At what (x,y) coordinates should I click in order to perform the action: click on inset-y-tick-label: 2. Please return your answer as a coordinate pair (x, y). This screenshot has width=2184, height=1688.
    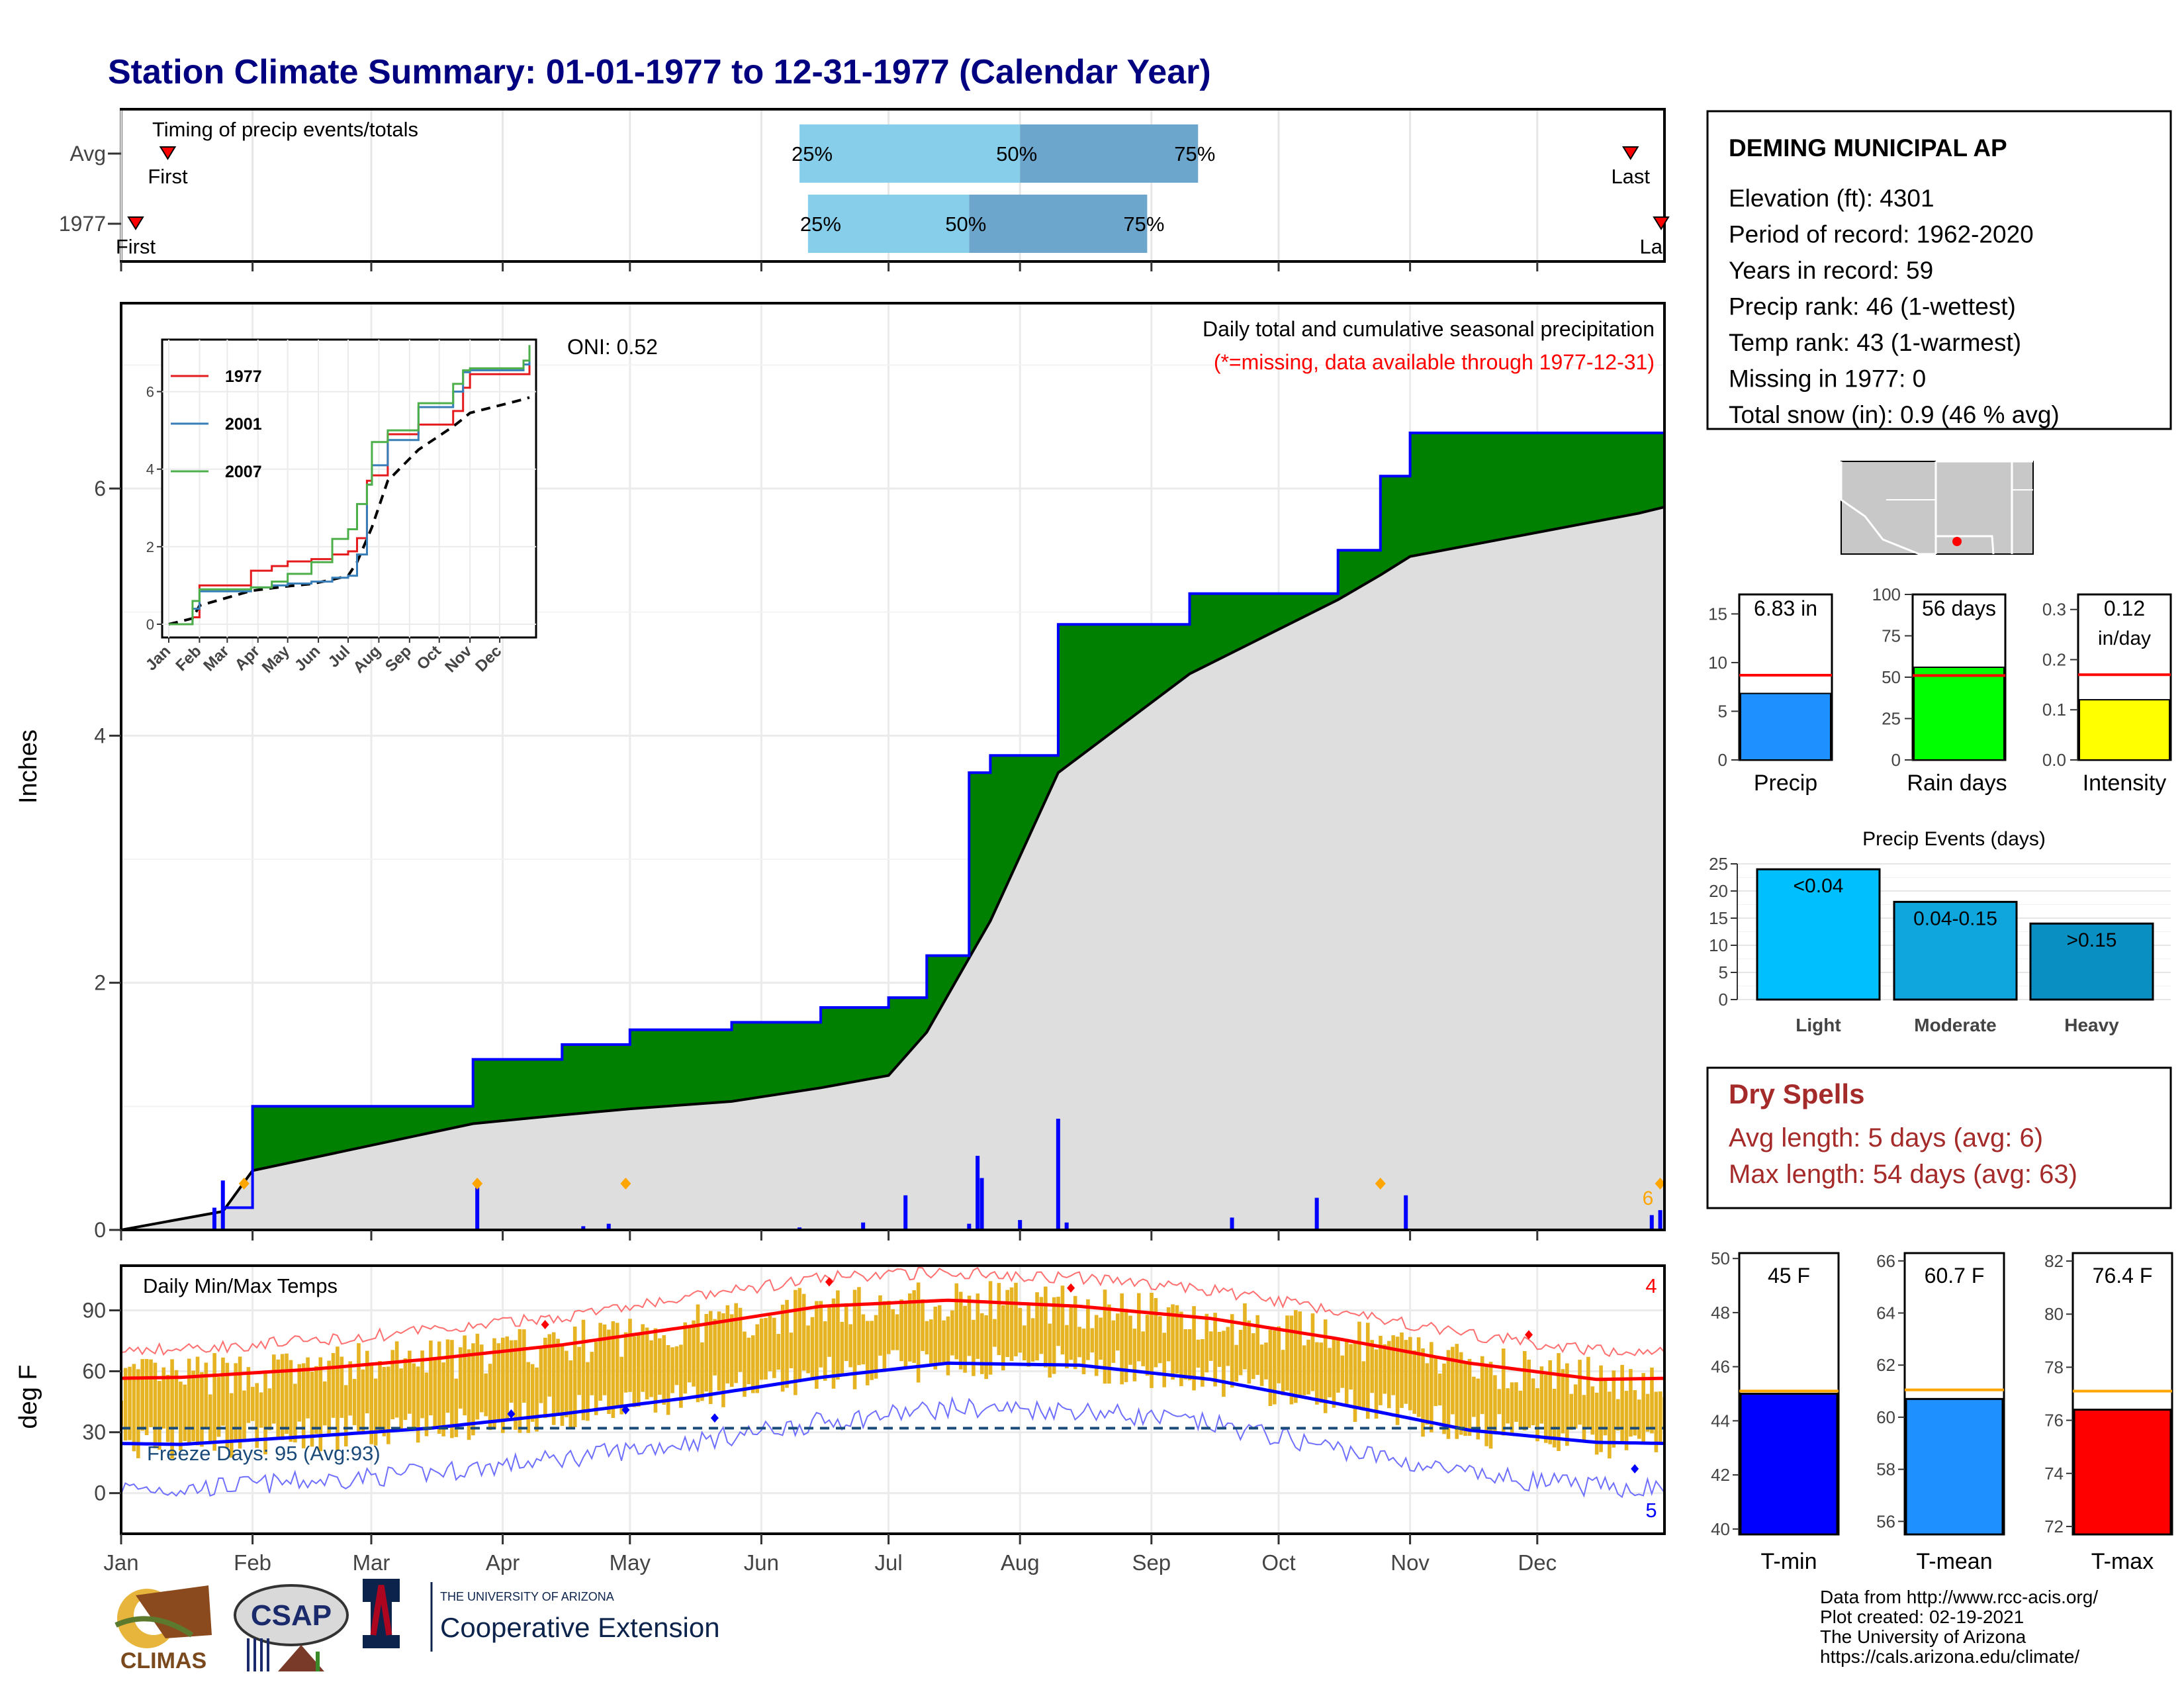
    Looking at the image, I should click on (150, 547).